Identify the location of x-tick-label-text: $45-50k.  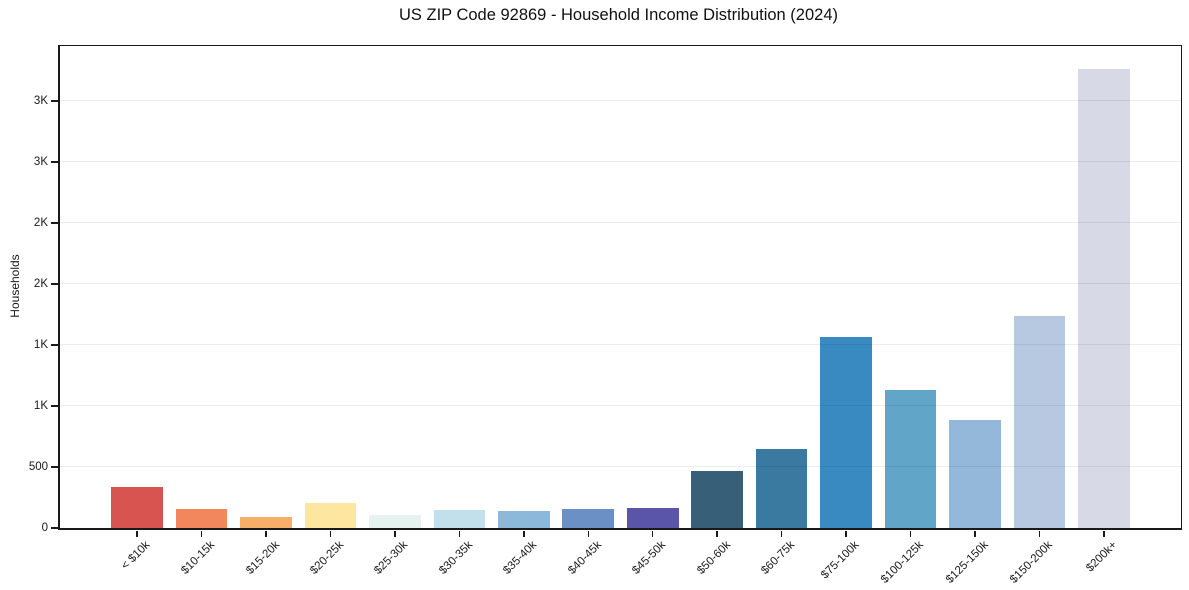
(649, 558).